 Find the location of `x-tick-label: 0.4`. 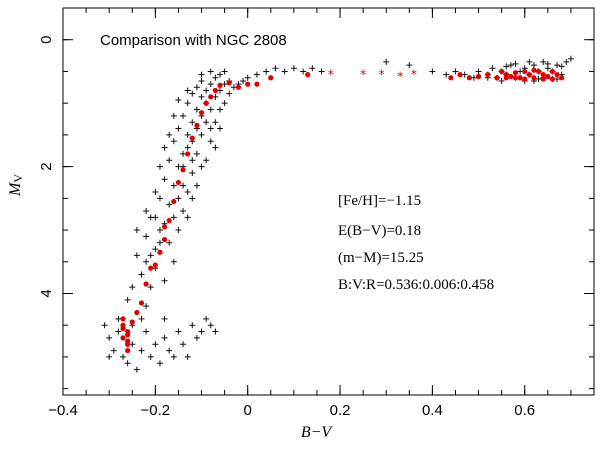

x-tick-label: 0.4 is located at coordinates (432, 410).